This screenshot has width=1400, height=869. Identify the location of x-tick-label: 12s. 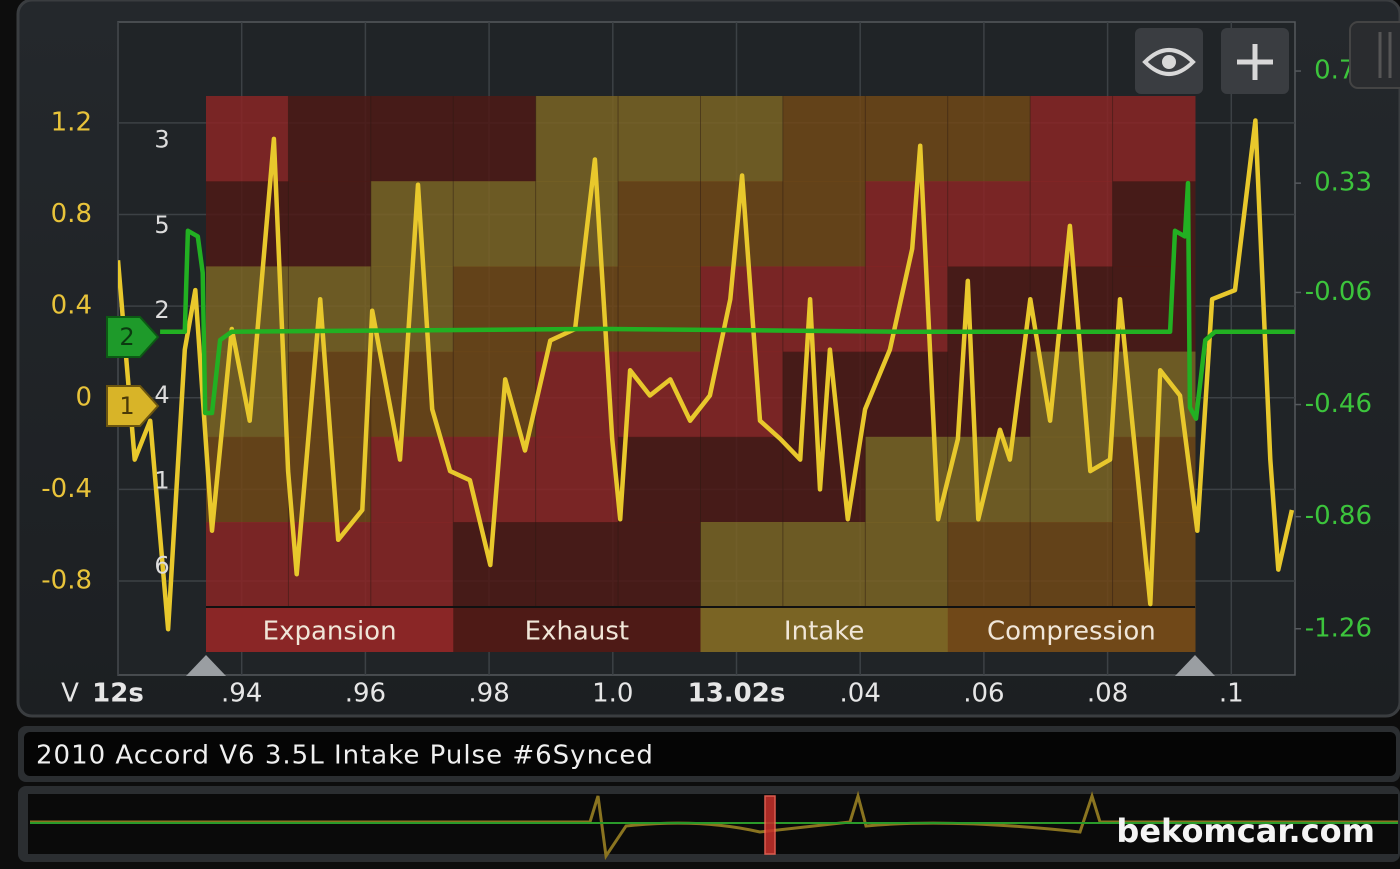
(118, 694).